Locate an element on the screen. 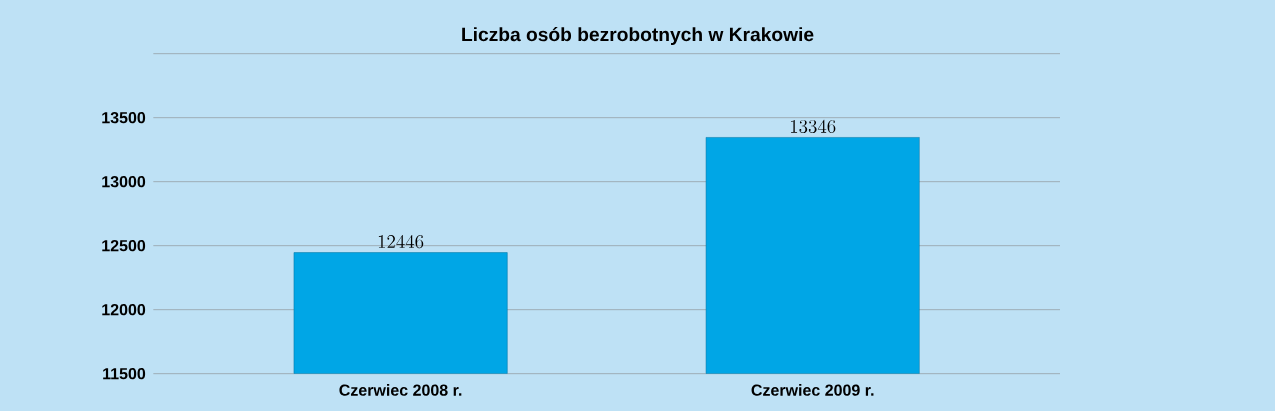  y-tick-label: 13000 is located at coordinates (124, 182).